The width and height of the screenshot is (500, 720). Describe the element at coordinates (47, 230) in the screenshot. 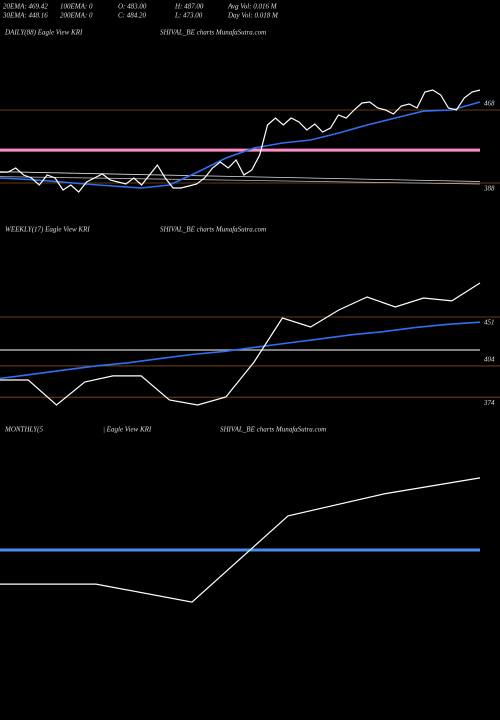

I see `panel-title: WEEKLY(17) Eagle View KRI` at that location.